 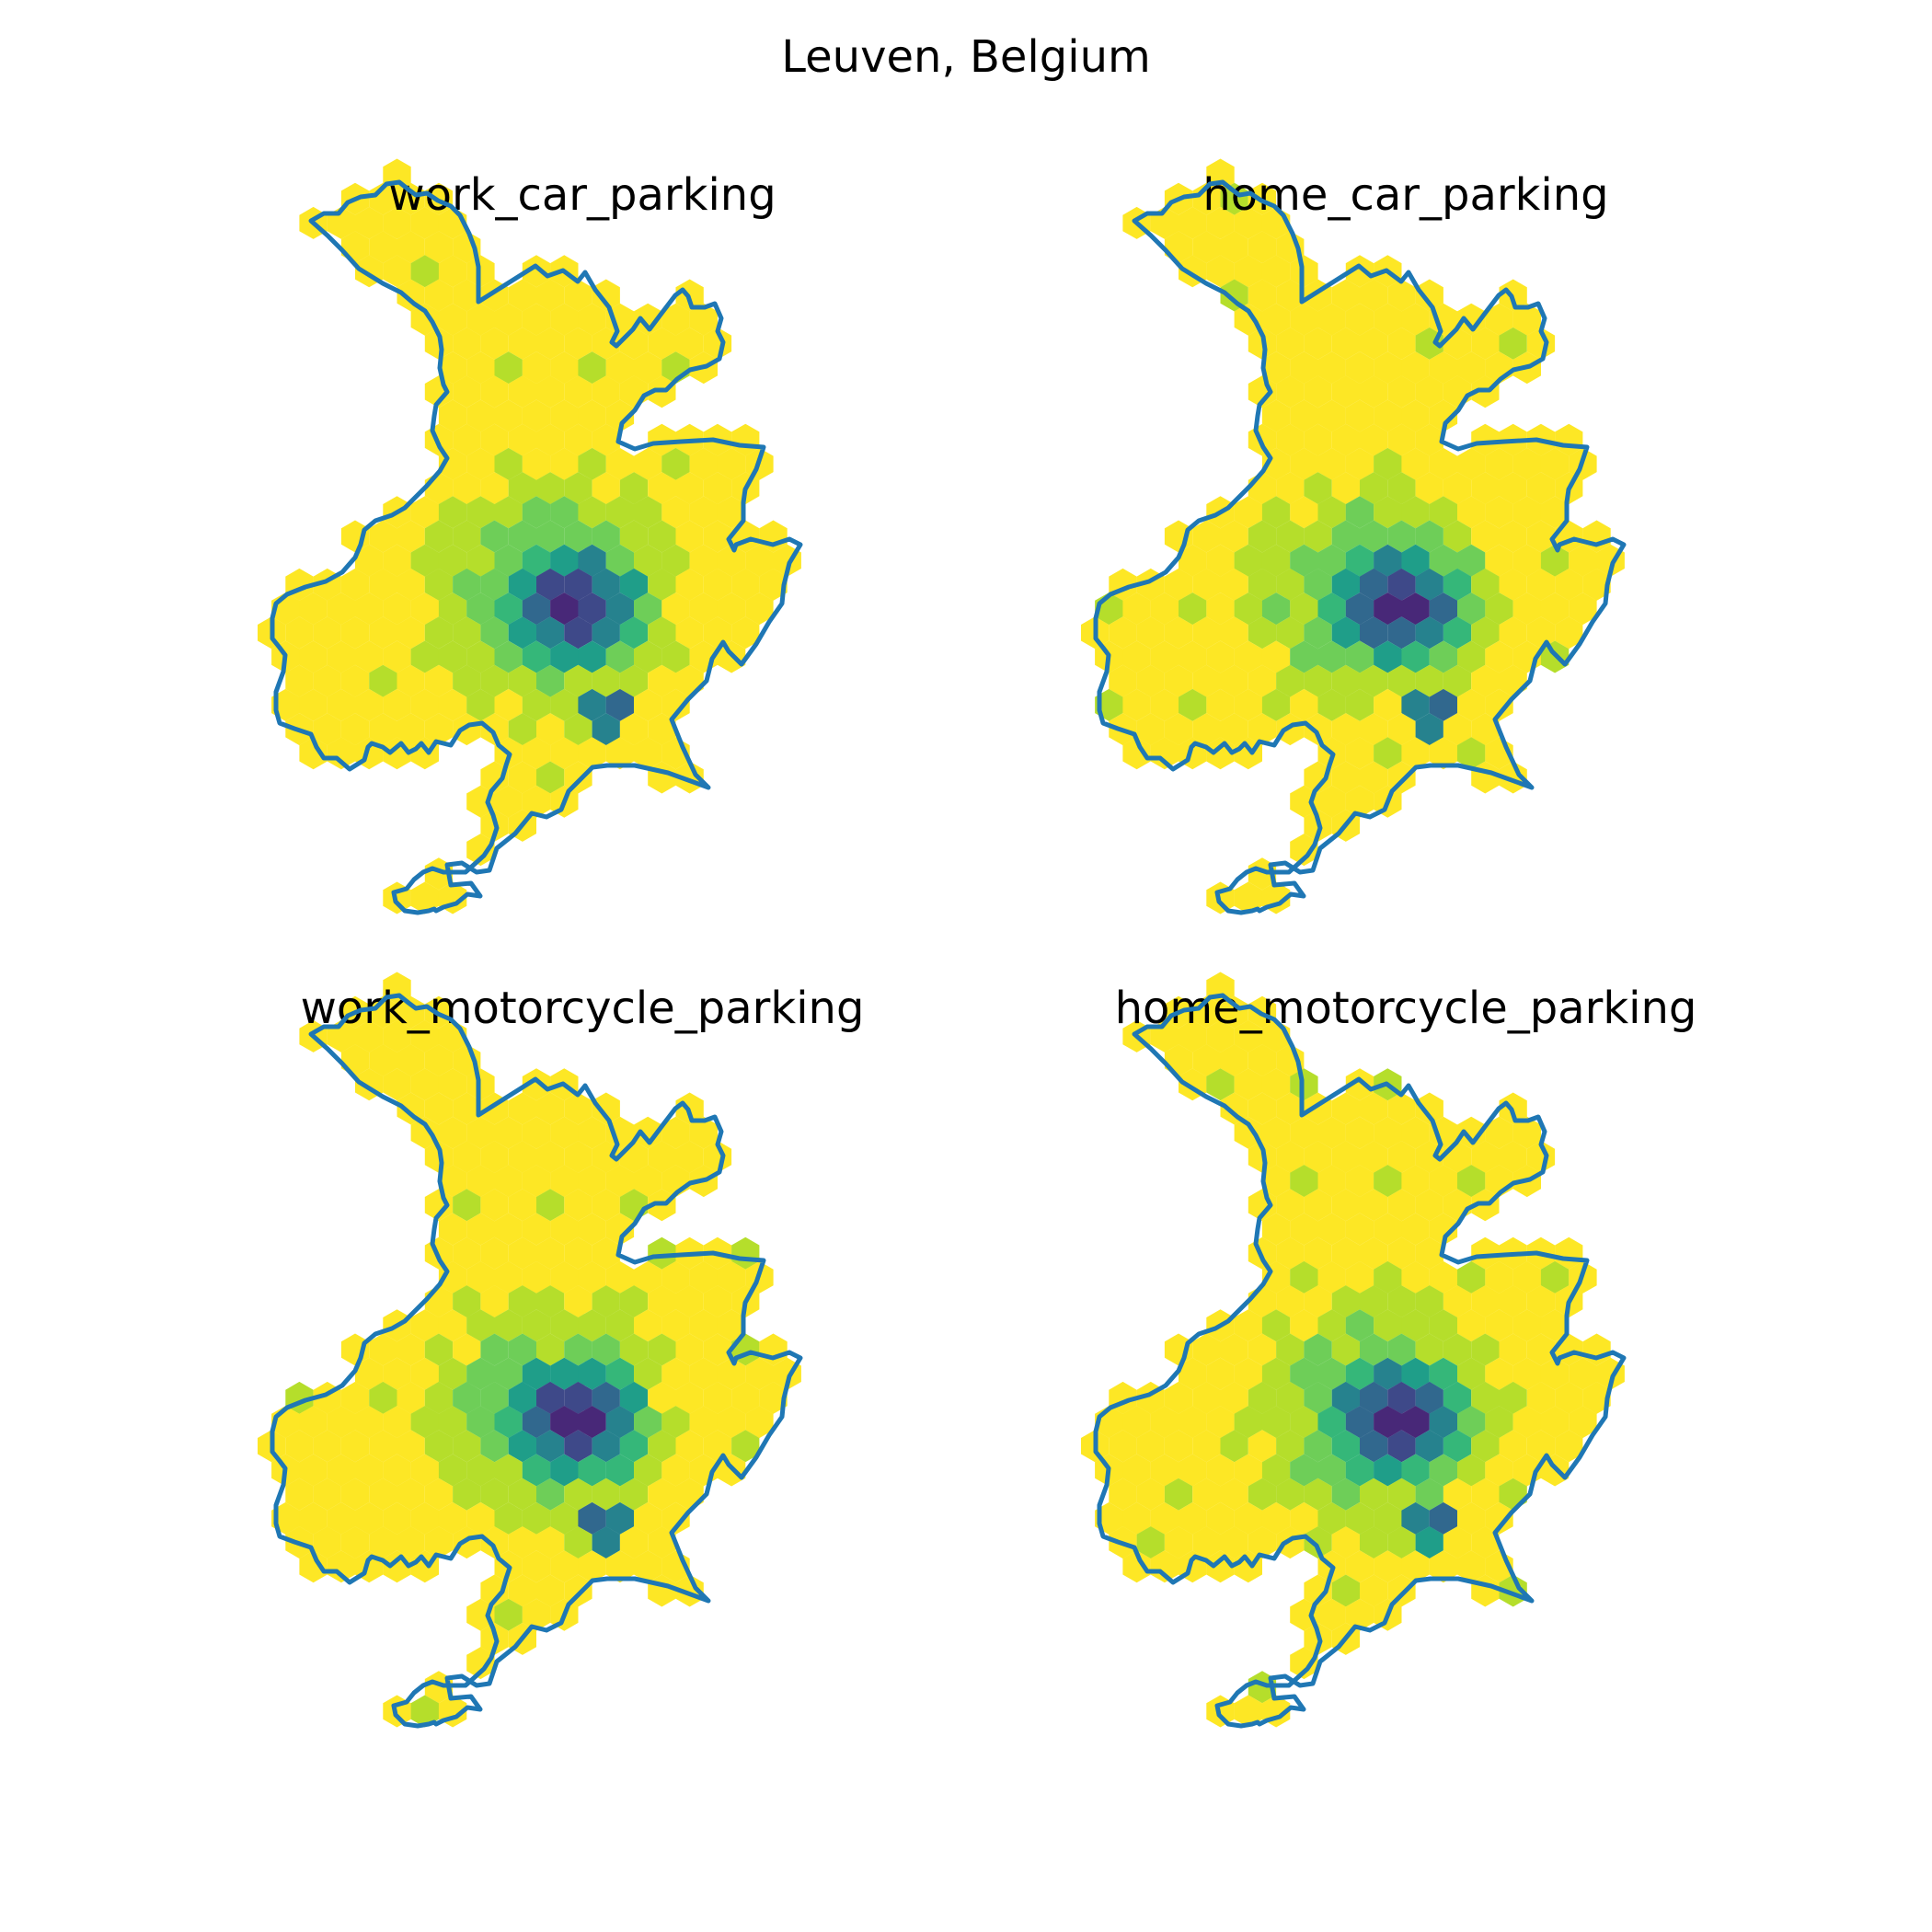 What do you see at coordinates (1353, 1350) in the screenshot?
I see `hex-cells` at bounding box center [1353, 1350].